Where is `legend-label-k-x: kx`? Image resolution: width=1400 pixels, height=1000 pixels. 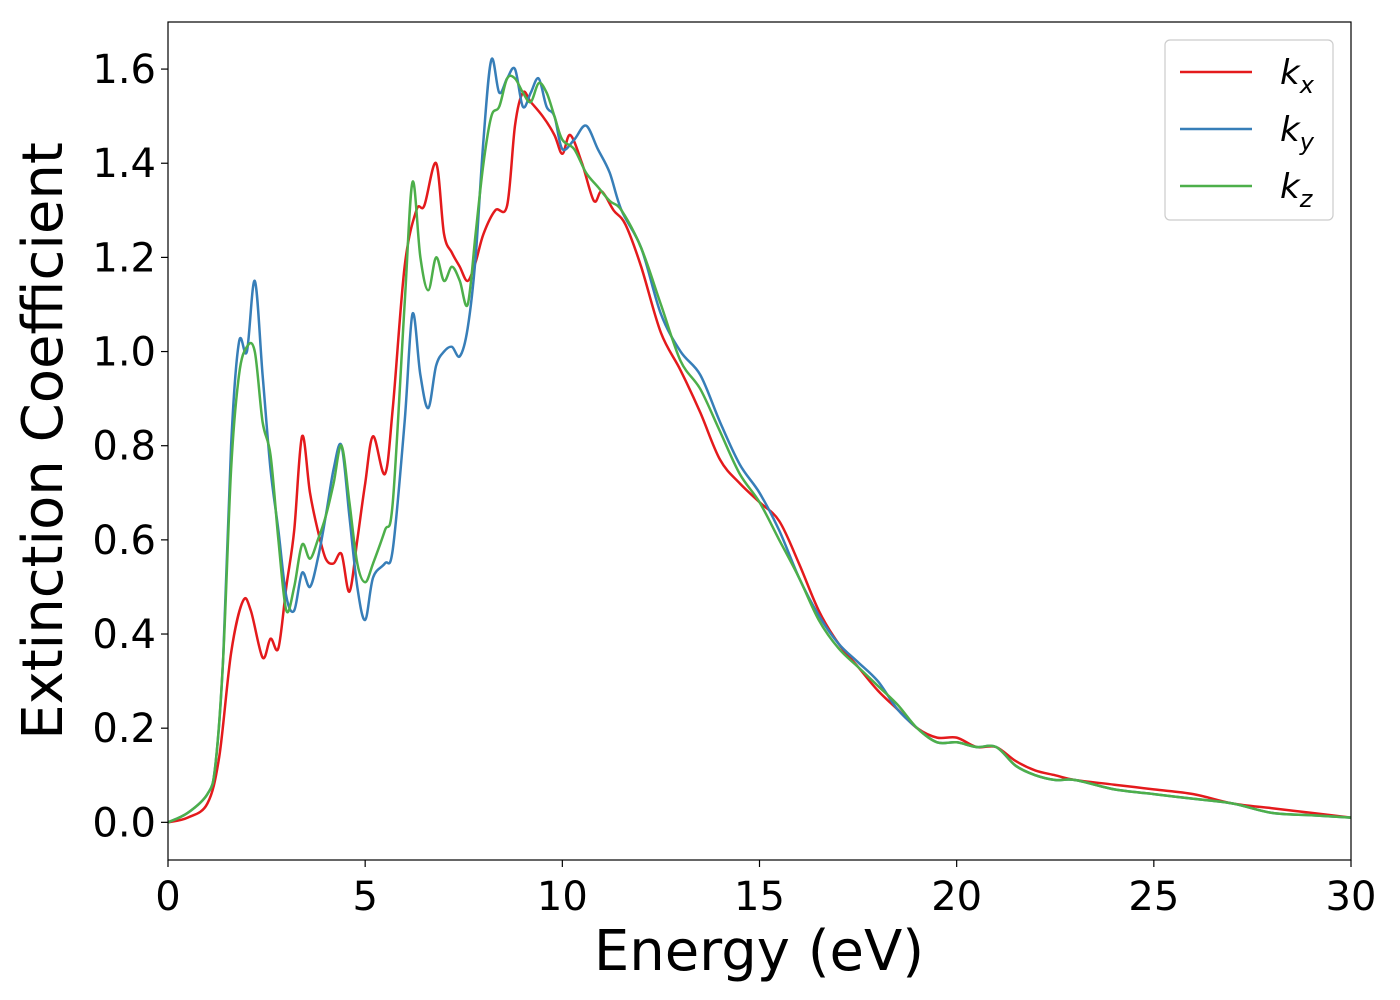 legend-label-k-x: kx is located at coordinates (1297, 76).